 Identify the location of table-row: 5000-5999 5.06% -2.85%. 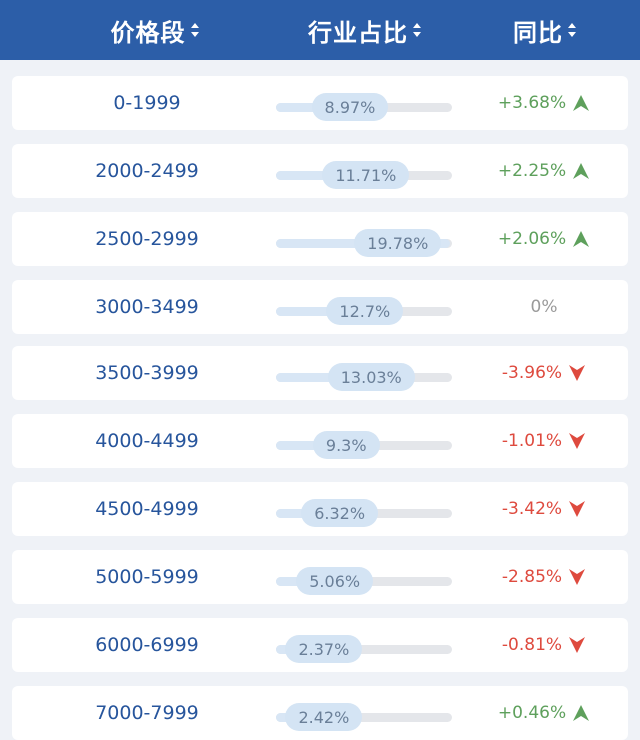
(320, 577).